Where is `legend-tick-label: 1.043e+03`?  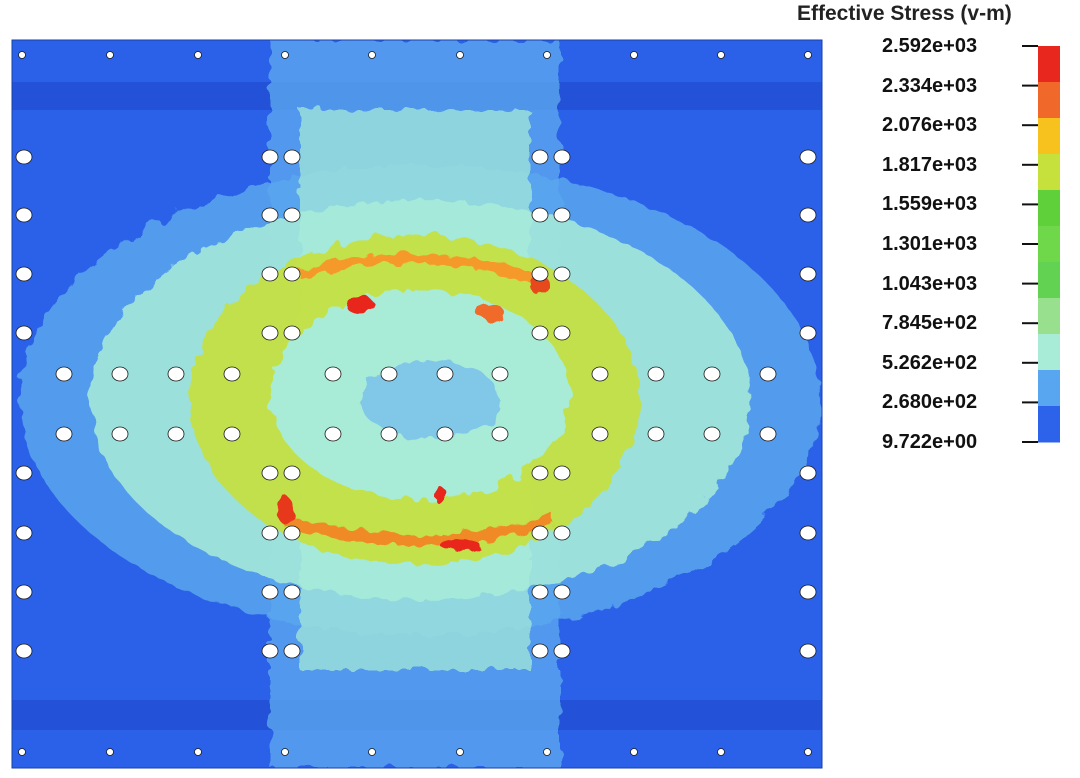 legend-tick-label: 1.043e+03 is located at coordinates (930, 283).